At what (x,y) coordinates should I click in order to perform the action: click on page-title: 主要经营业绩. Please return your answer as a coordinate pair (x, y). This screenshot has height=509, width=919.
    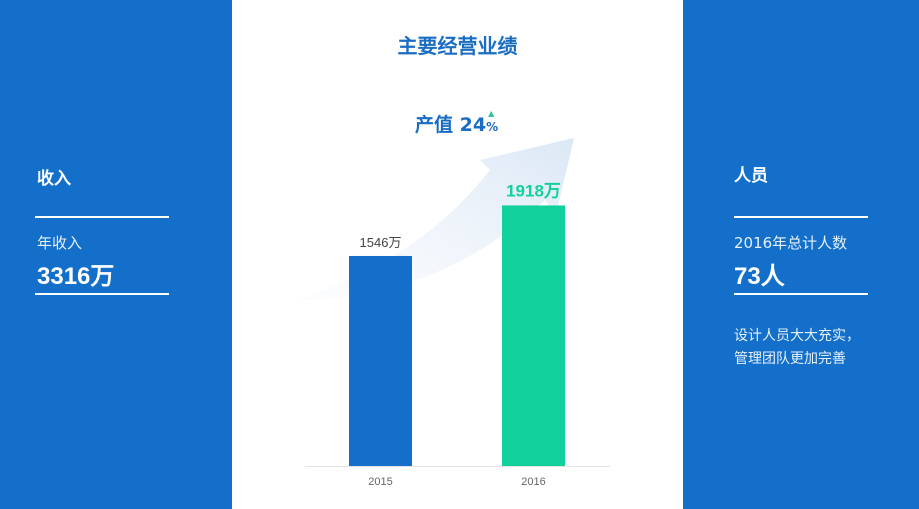
    Looking at the image, I should click on (457, 46).